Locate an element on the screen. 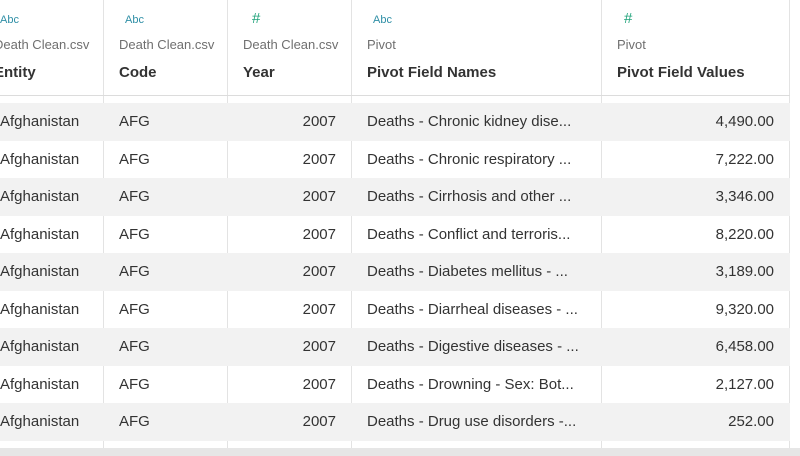 The height and width of the screenshot is (456, 800). column-header-year: # Death Clean.csv Year is located at coordinates (289, 48).